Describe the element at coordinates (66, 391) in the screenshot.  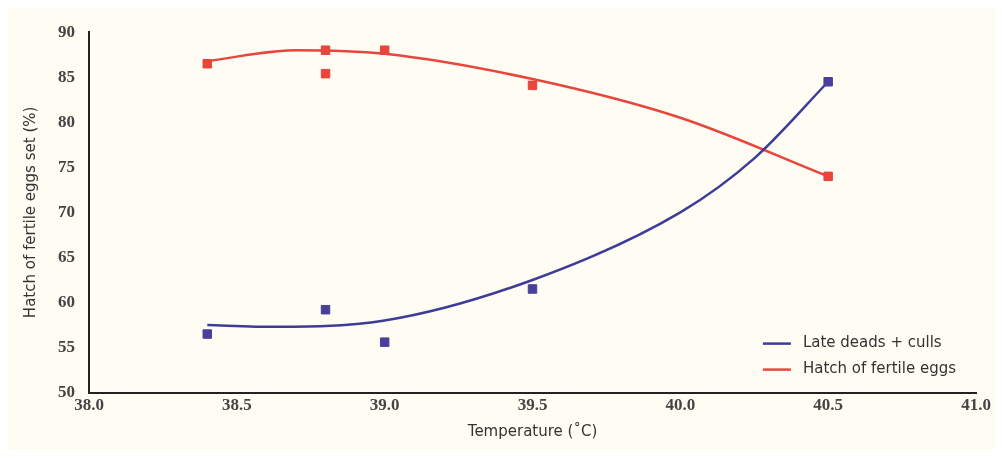
I see `y-tick-label: 50` at that location.